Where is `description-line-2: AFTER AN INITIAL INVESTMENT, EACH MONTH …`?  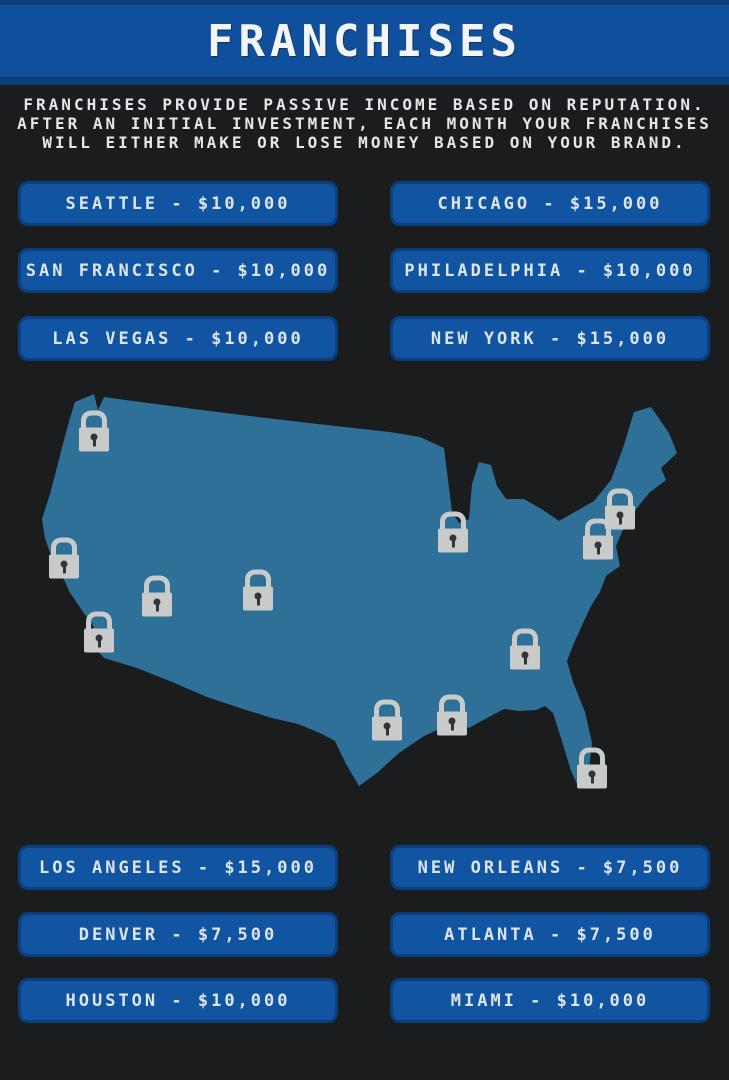 description-line-2: AFTER AN INITIAL INVESTMENT, EACH MONTH … is located at coordinates (364, 123).